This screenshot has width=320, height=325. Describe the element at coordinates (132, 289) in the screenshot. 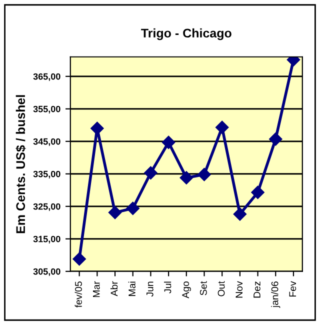

I see `x-tick-label: Mai` at that location.